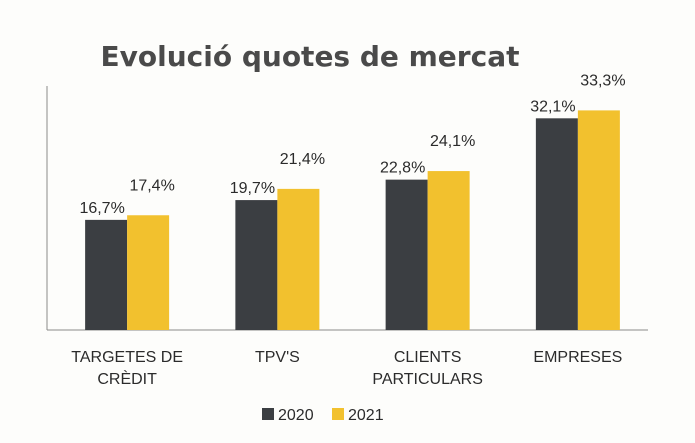 The width and height of the screenshot is (695, 443). I want to click on category-label-1-line-0: TPV'S, so click(277, 357).